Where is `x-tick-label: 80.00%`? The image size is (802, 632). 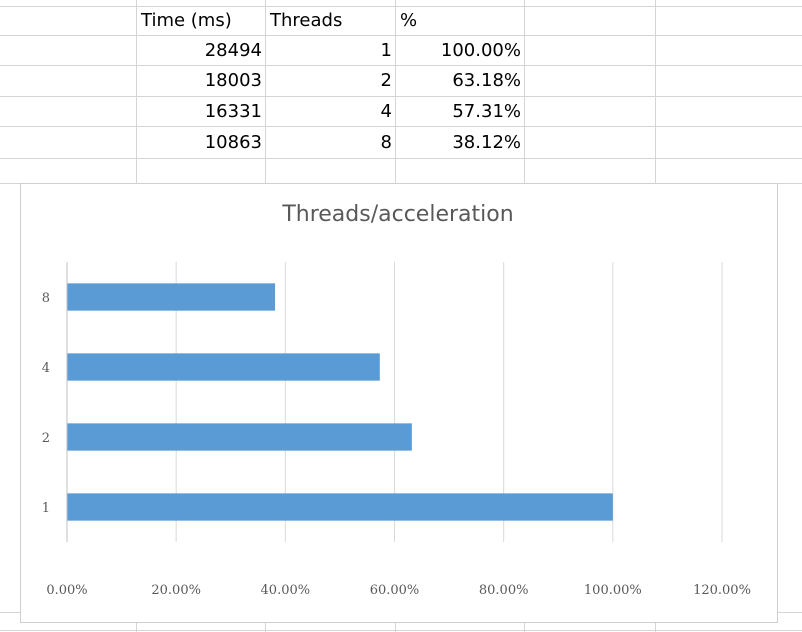
x-tick-label: 80.00% is located at coordinates (504, 590).